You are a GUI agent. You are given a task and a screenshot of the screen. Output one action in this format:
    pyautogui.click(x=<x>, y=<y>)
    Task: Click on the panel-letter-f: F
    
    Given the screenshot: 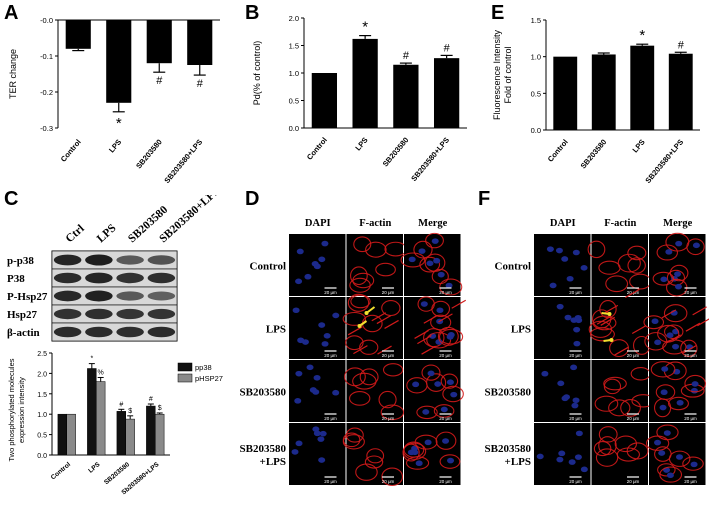 What is the action you would take?
    pyautogui.click(x=484, y=199)
    